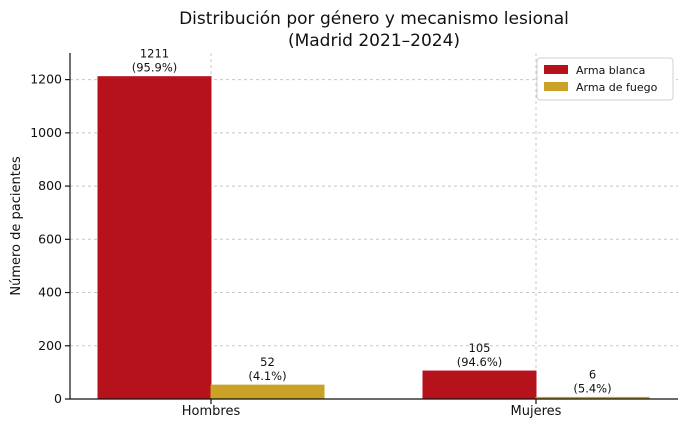  I want to click on legend-box, so click(605, 79).